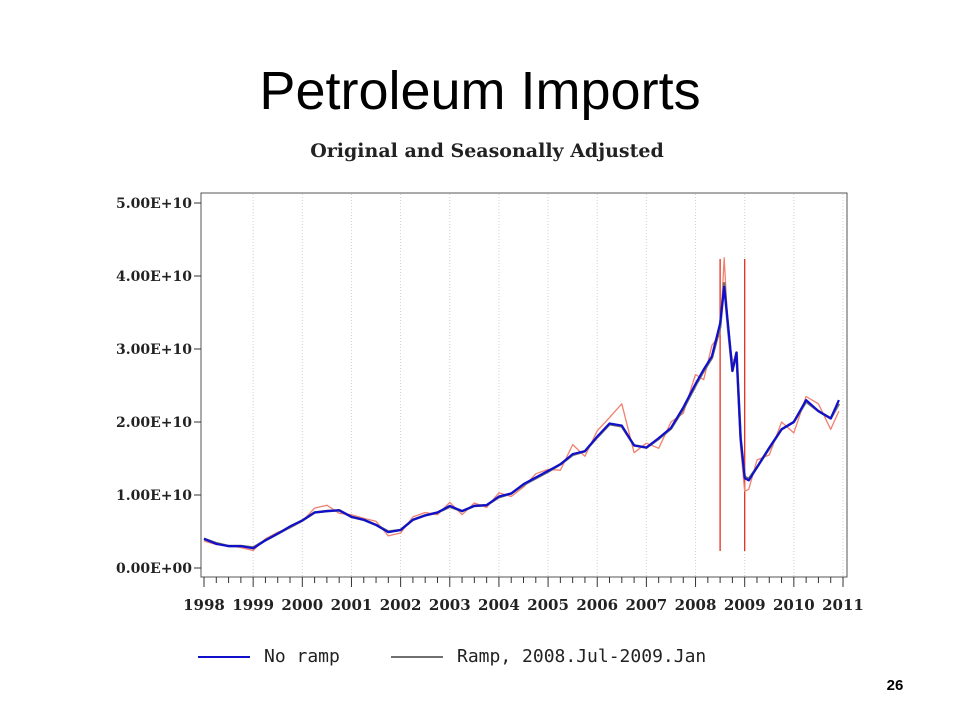 The height and width of the screenshot is (720, 960). I want to click on x-tick-label: 2006, so click(597, 605).